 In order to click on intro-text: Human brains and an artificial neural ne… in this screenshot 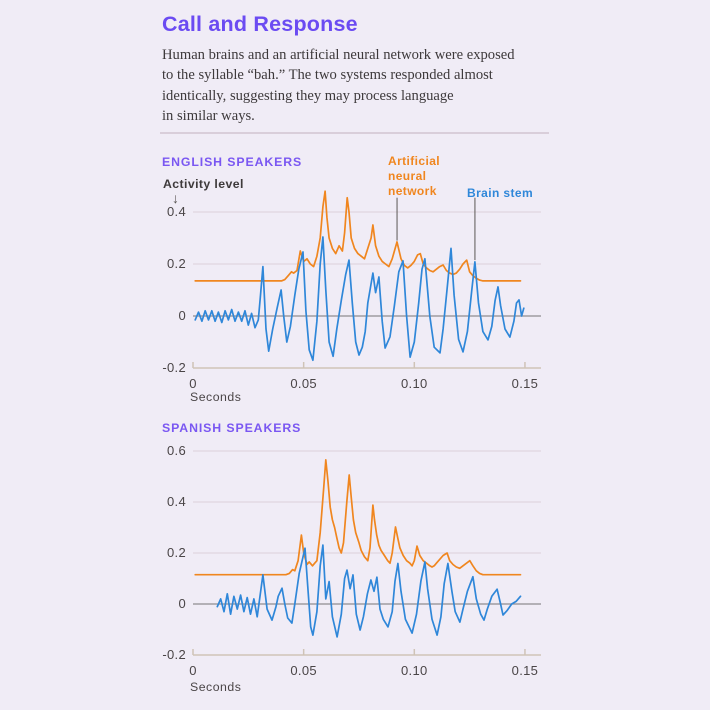, I will do `click(363, 86)`.